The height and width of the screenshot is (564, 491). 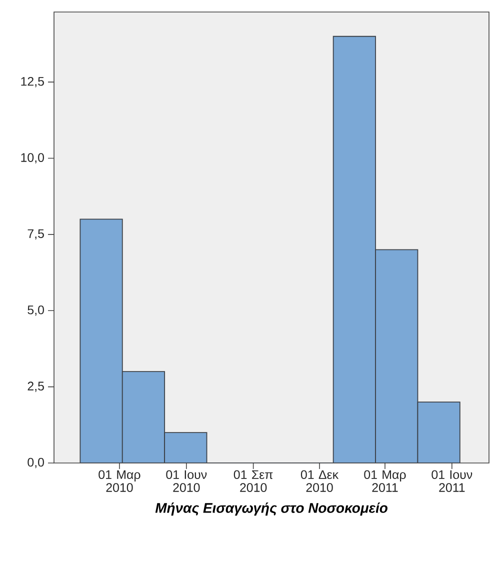 What do you see at coordinates (119, 481) in the screenshot?
I see `x-tick-label: 01 Μαρ 2010` at bounding box center [119, 481].